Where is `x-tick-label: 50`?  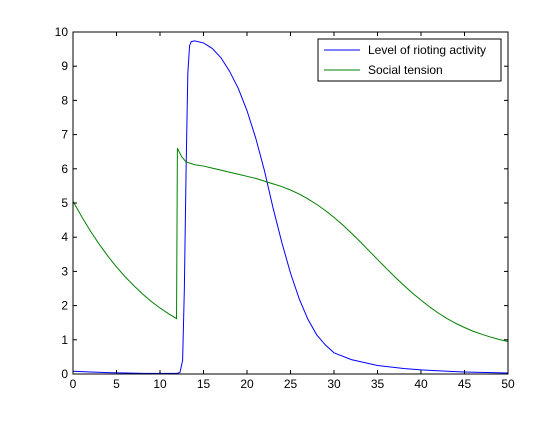 x-tick-label: 50 is located at coordinates (508, 384).